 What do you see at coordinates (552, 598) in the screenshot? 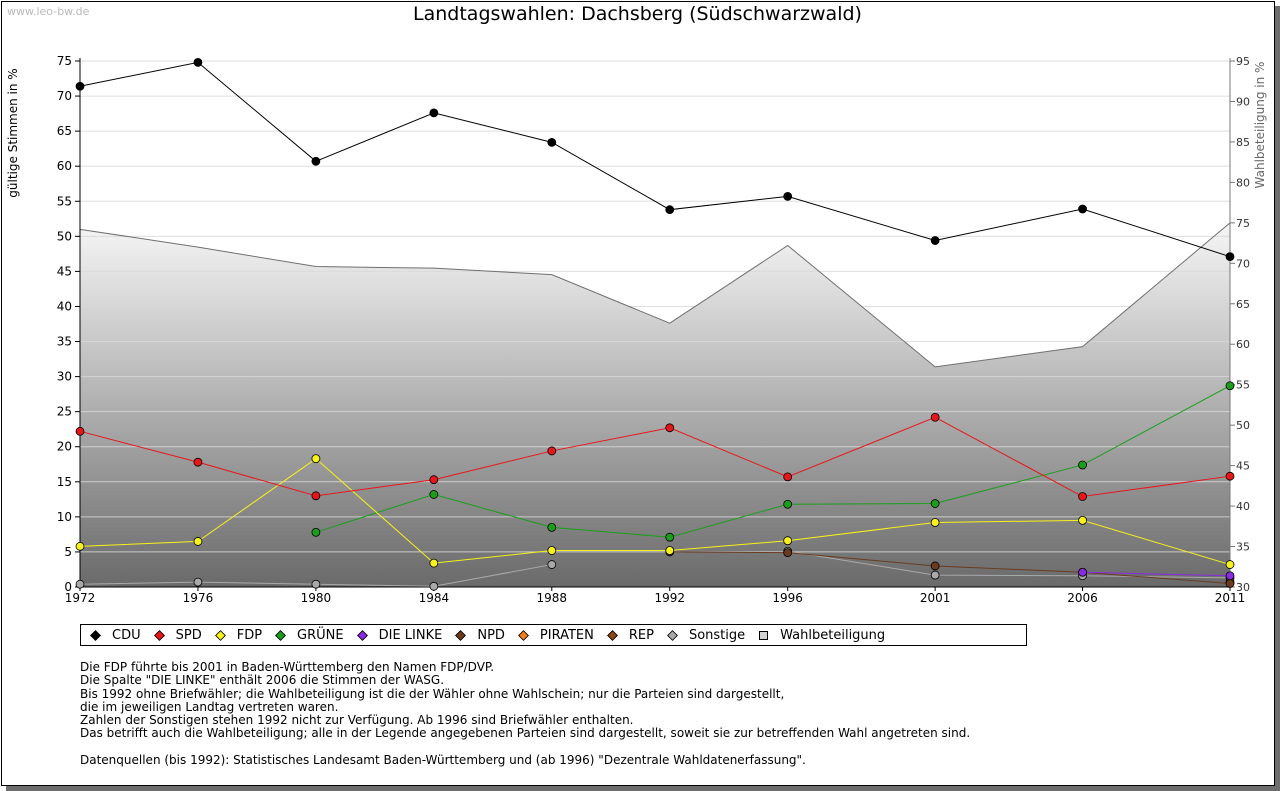
I see `x-tick-label: 1988` at bounding box center [552, 598].